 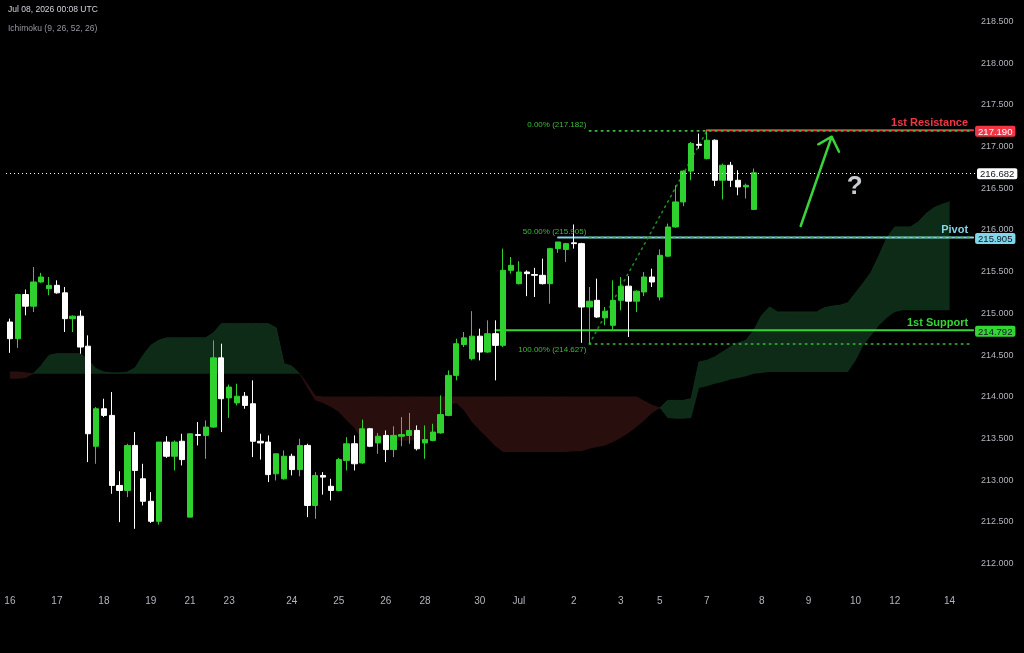 What do you see at coordinates (997, 229) in the screenshot?
I see `y-tick-label: 216.000` at bounding box center [997, 229].